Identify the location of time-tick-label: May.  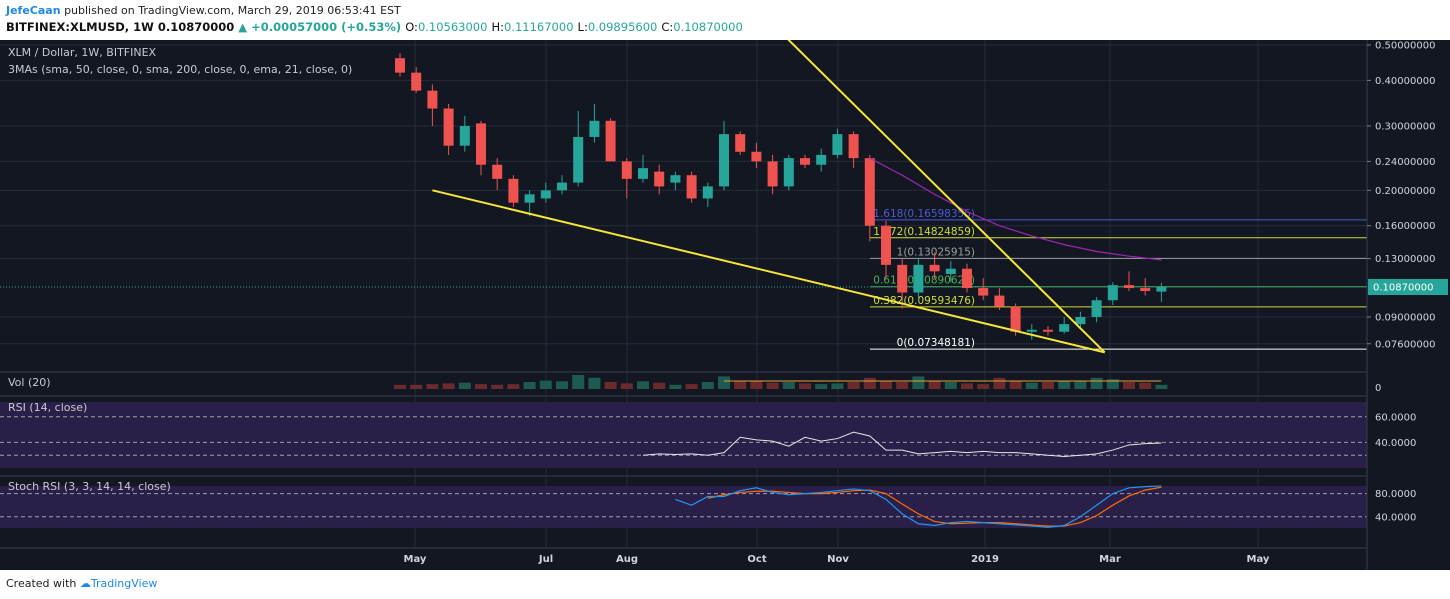
(1258, 559).